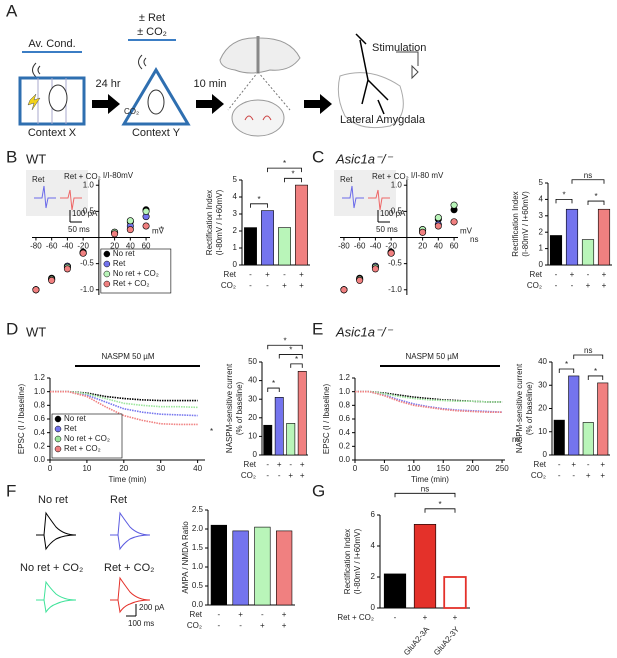 This screenshot has width=617, height=658. What do you see at coordinates (376, 246) in the screenshot?
I see `x-tick-label: -40` at bounding box center [376, 246].